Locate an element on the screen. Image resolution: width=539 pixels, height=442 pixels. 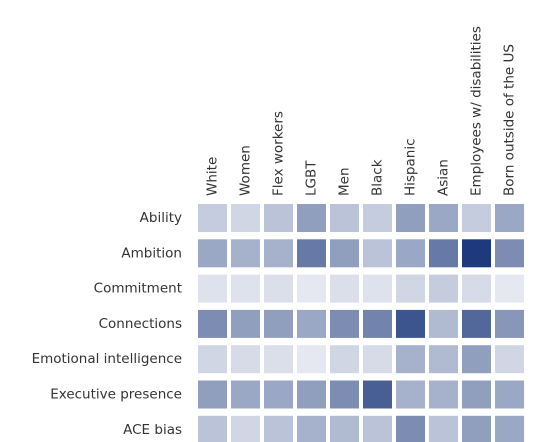
column-label: Born outside of the US is located at coordinates (510, 120).